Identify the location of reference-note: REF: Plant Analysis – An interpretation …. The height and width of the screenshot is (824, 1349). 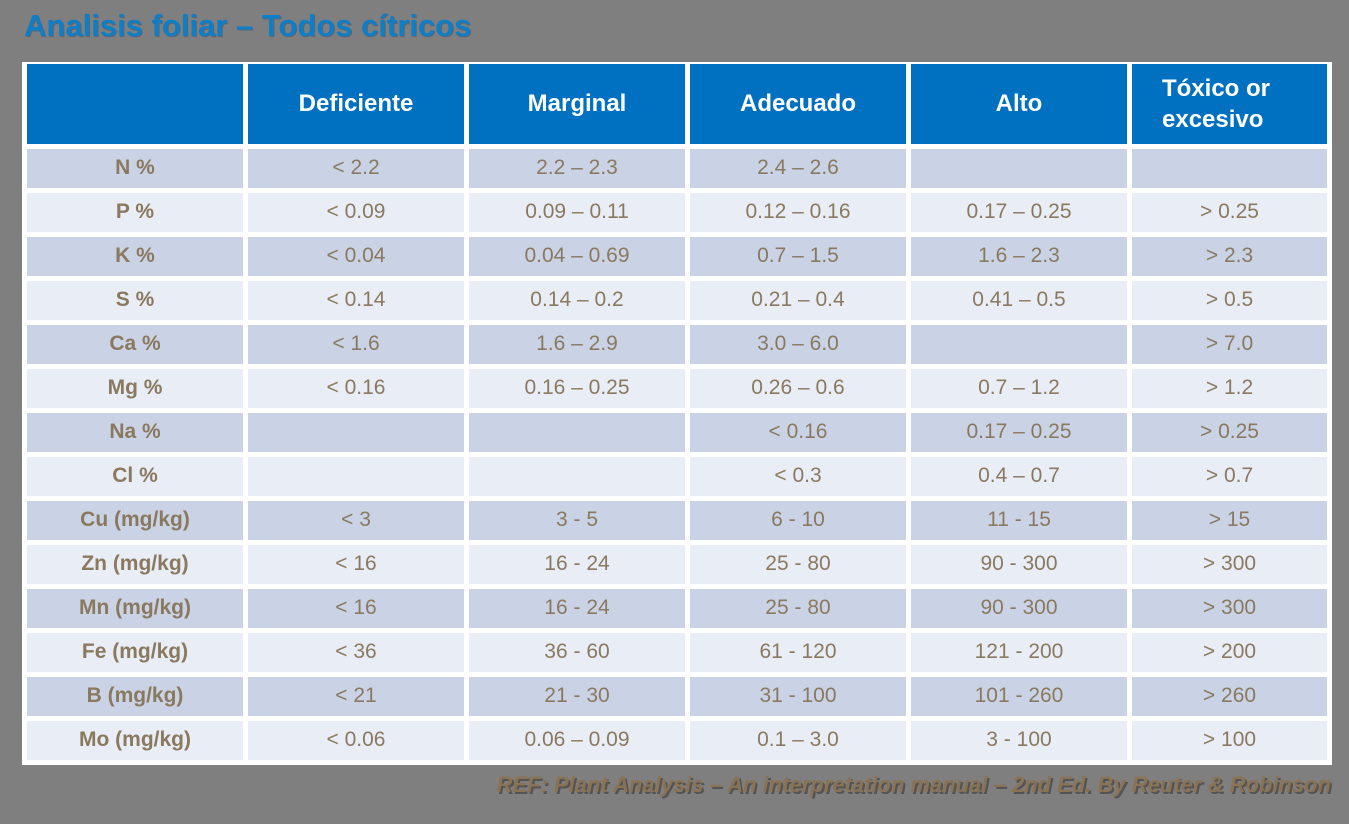
(914, 784).